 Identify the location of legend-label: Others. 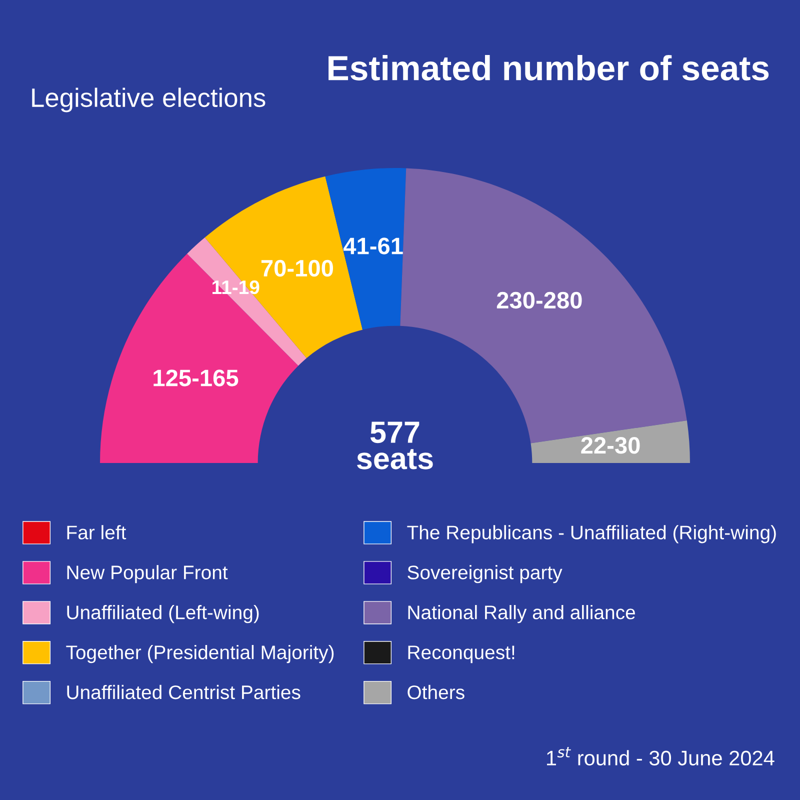
(436, 692).